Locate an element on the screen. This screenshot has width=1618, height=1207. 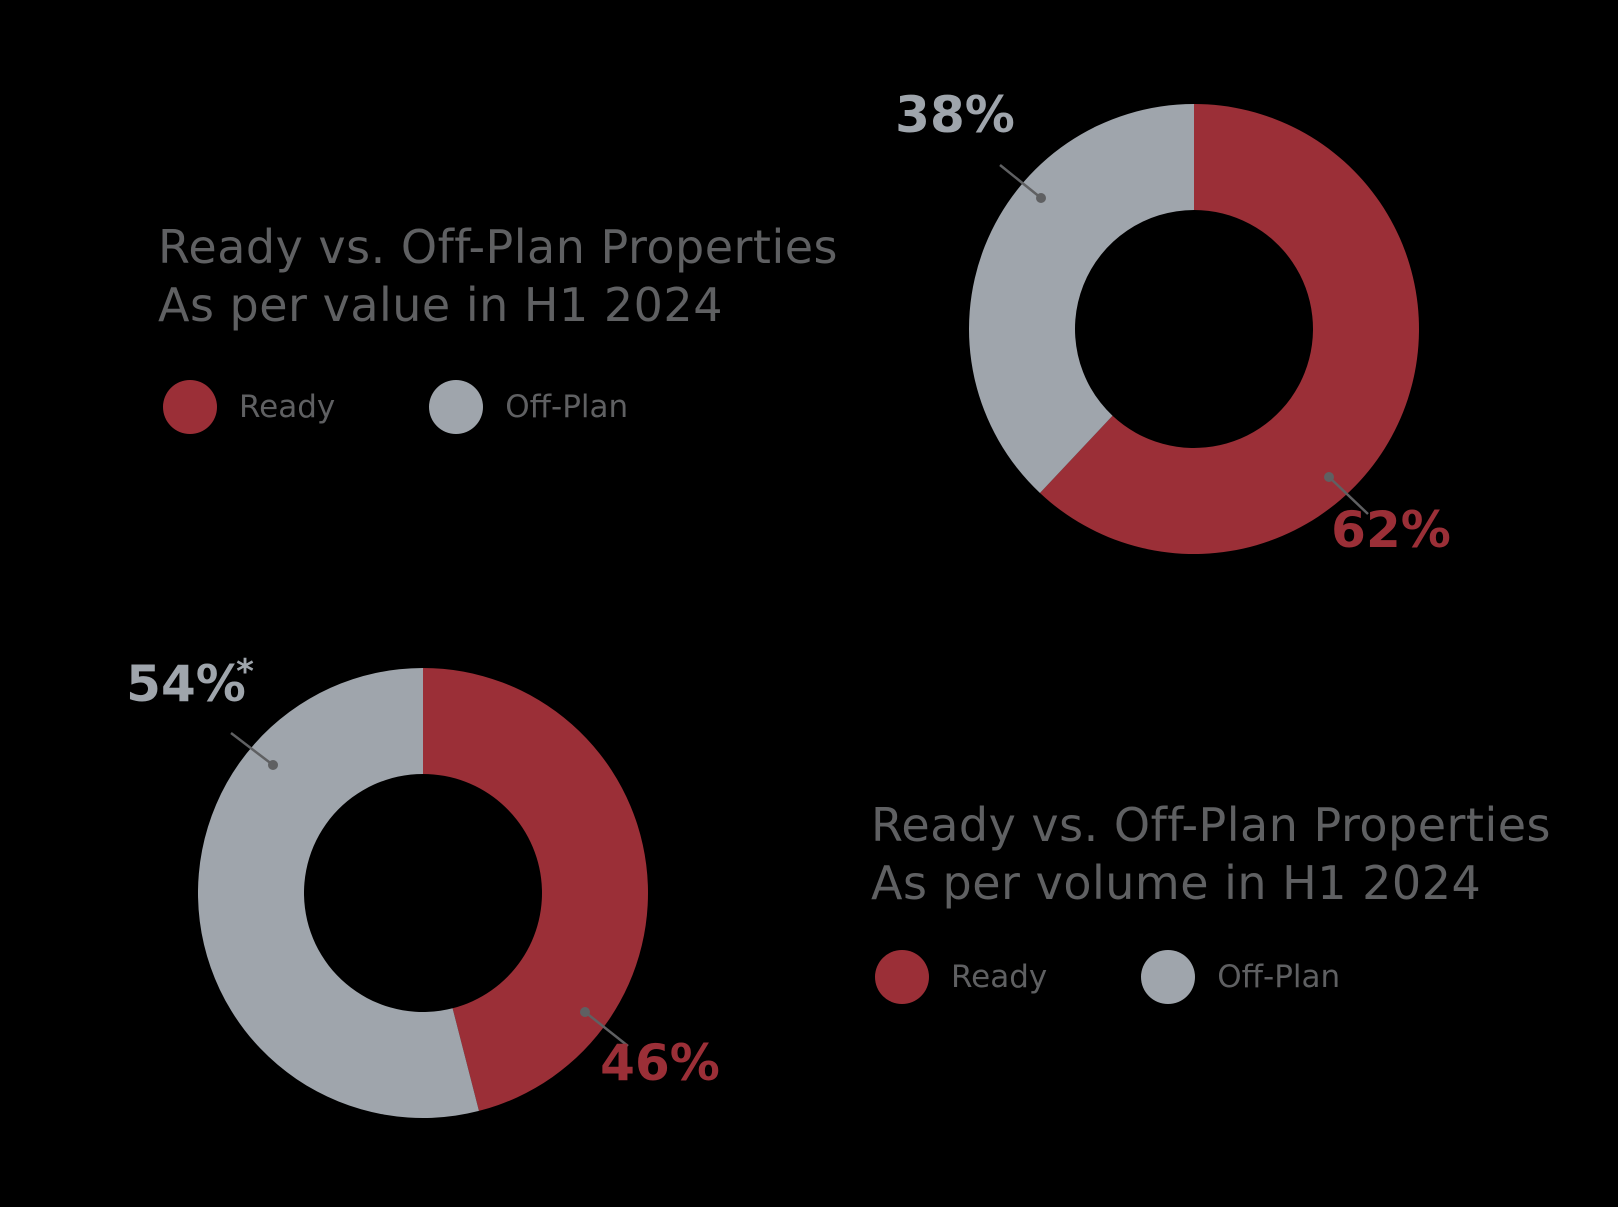
chart-1-legend-label-offplan: Off-Plan is located at coordinates (567, 407).